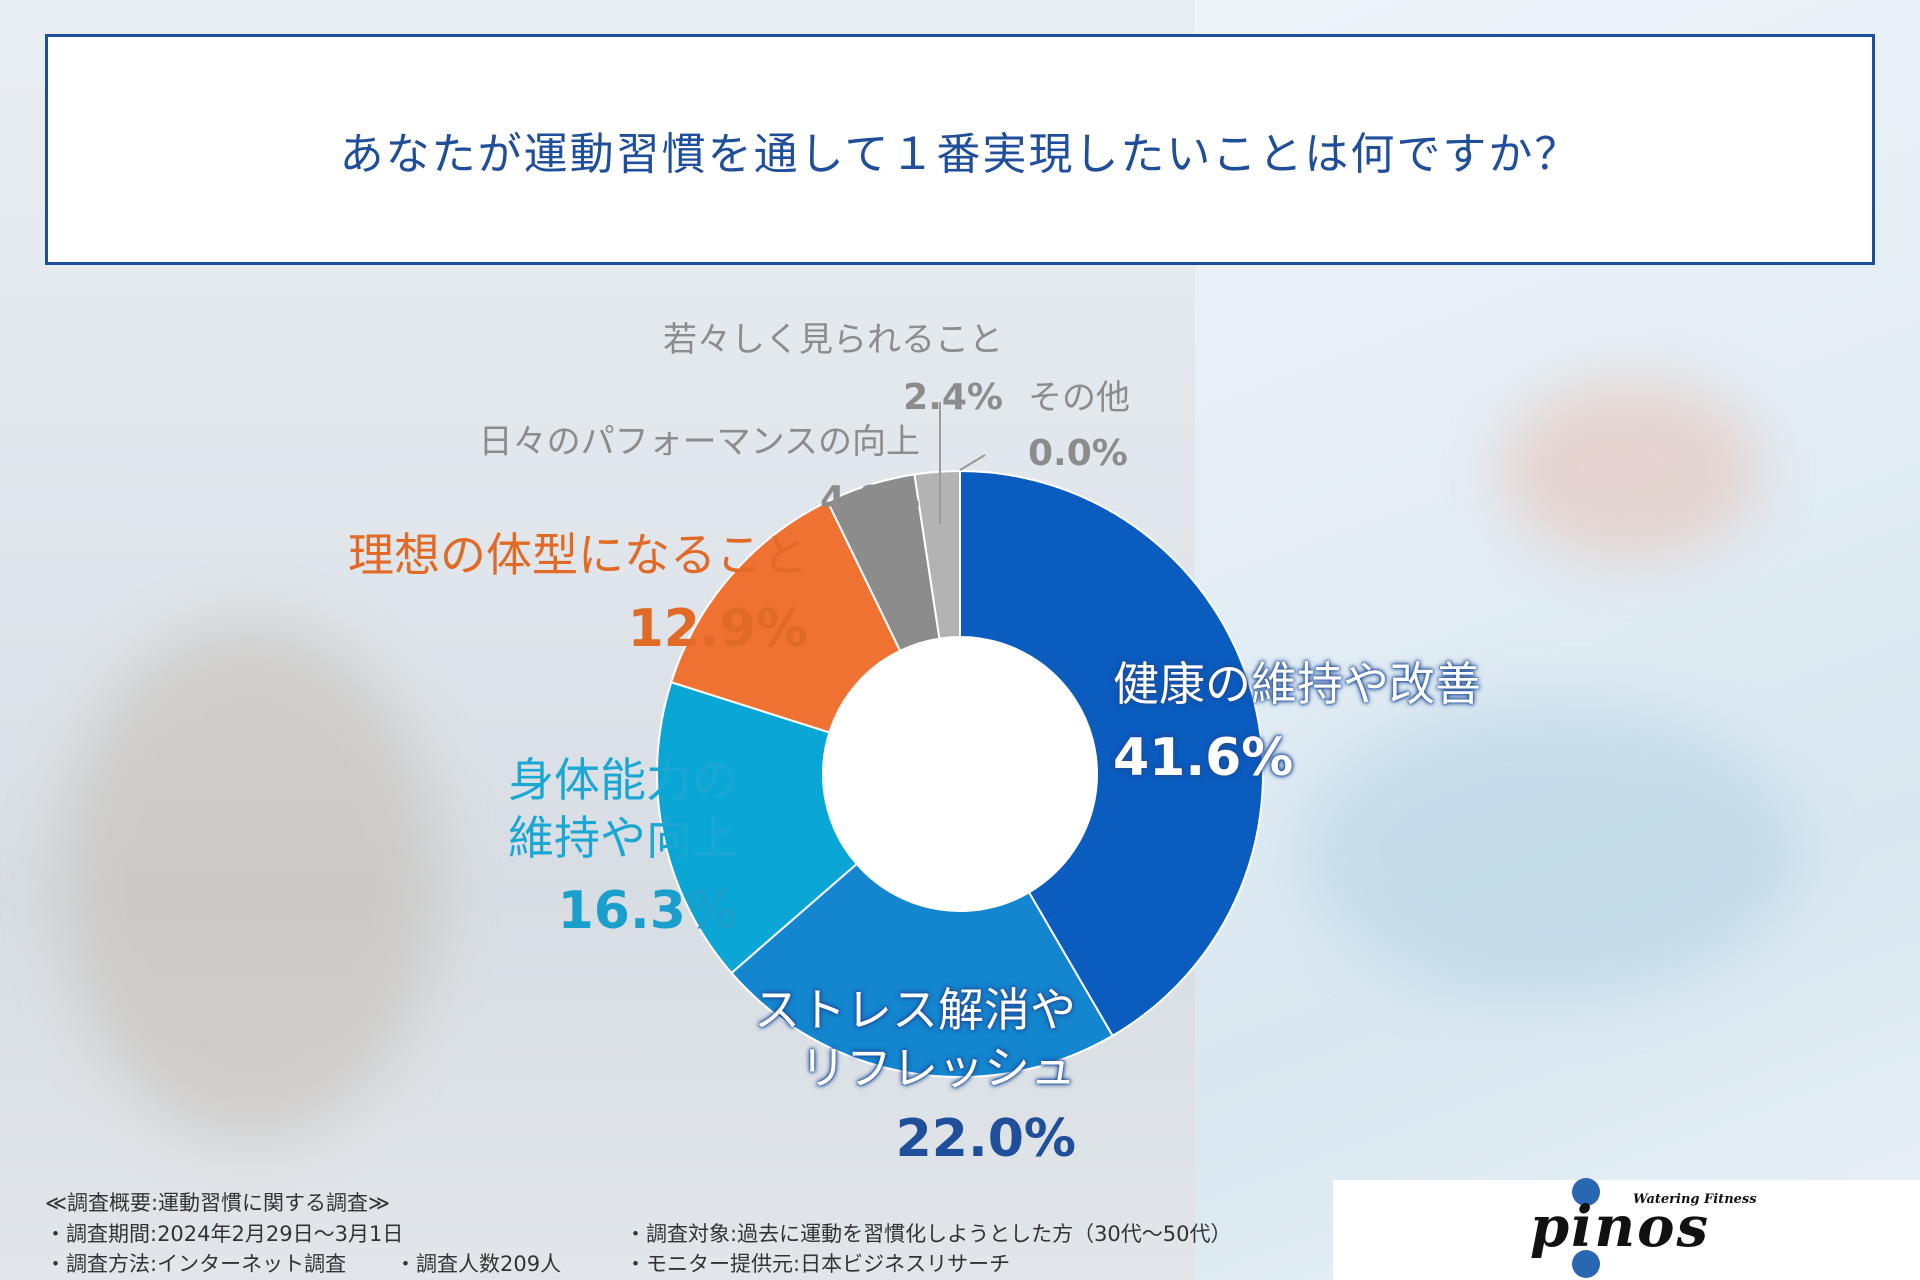 The image size is (1920, 1280). I want to click on logo-text: pinos, so click(1620, 1227).